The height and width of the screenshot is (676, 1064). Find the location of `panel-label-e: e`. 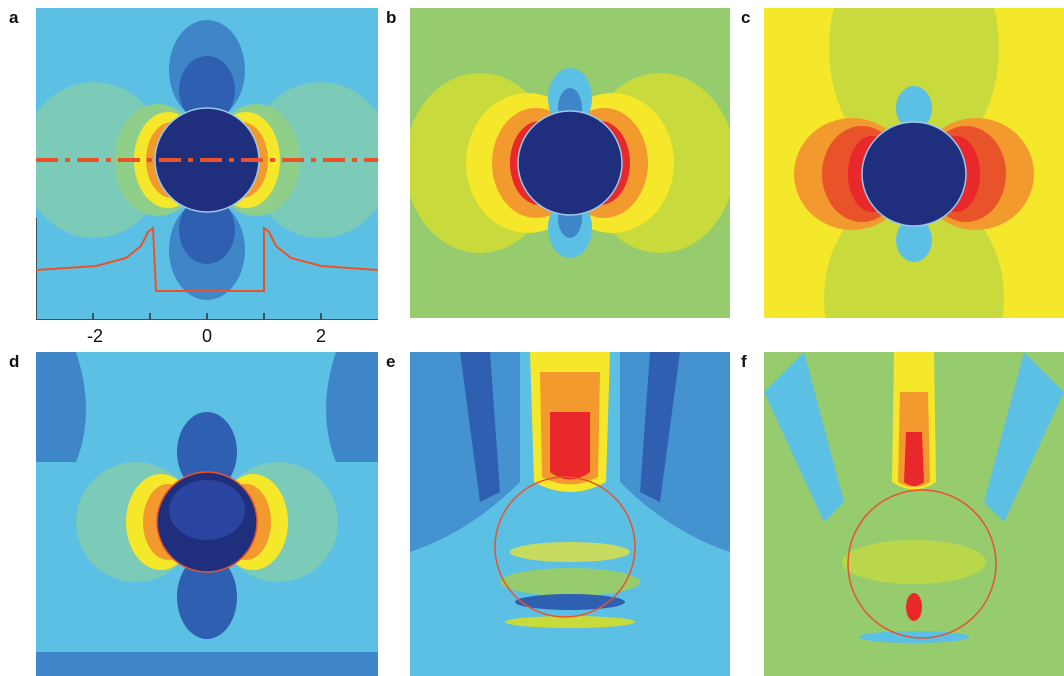

panel-label-e: e is located at coordinates (391, 361).